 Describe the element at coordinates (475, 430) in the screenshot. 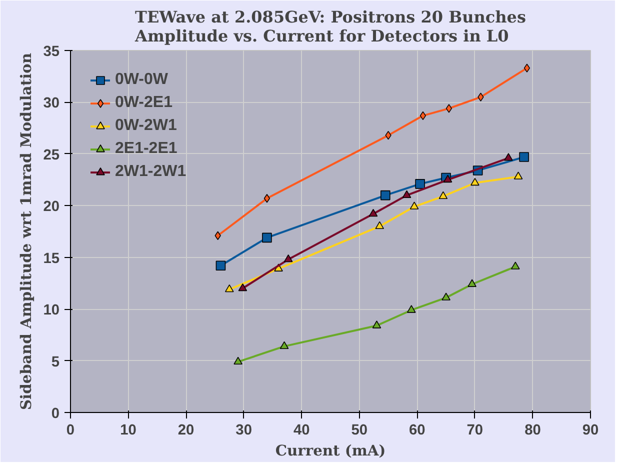

I see `x-tick-label: 70` at that location.